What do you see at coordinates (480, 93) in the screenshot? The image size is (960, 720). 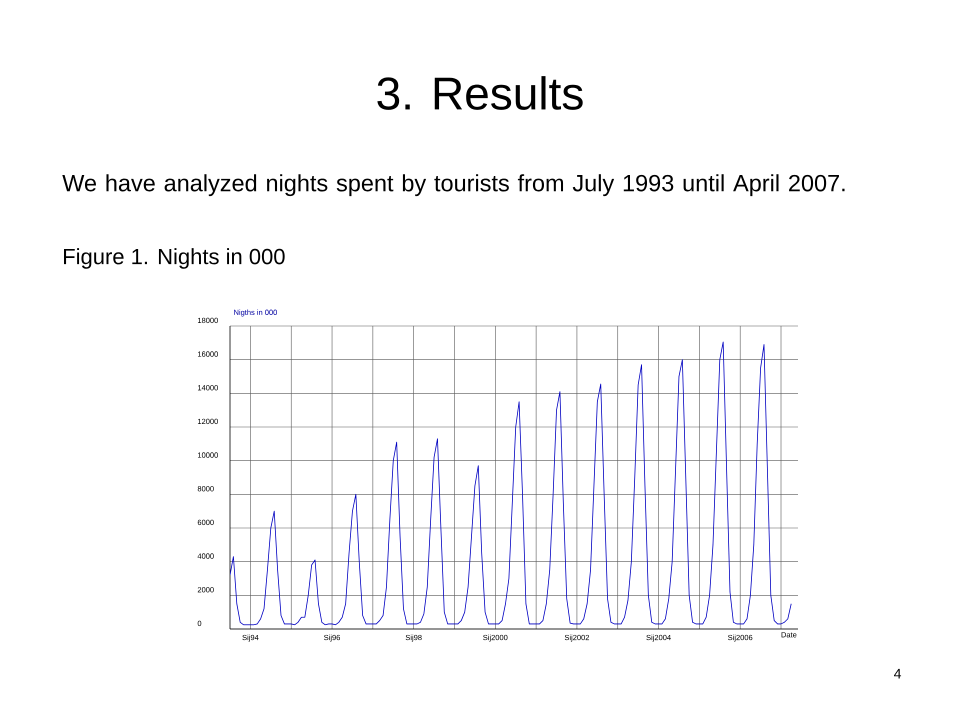 I see `chart-title: 3. Results` at bounding box center [480, 93].